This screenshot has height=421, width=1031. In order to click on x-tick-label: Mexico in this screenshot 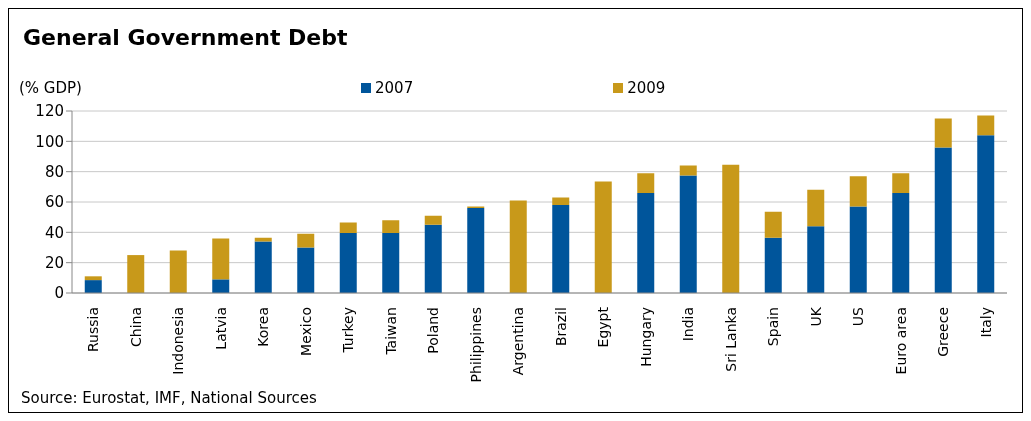, I will do `click(305, 331)`.